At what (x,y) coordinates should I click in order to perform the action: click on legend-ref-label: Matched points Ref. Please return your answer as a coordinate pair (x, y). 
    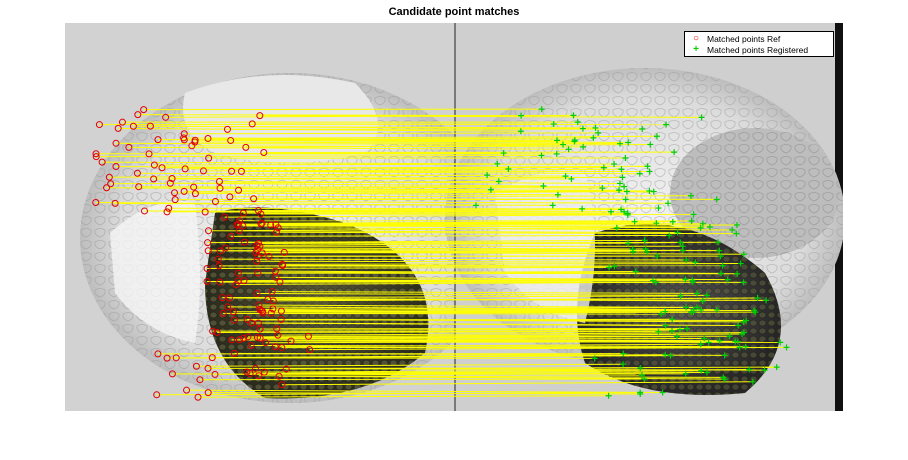
    Looking at the image, I should click on (743, 39).